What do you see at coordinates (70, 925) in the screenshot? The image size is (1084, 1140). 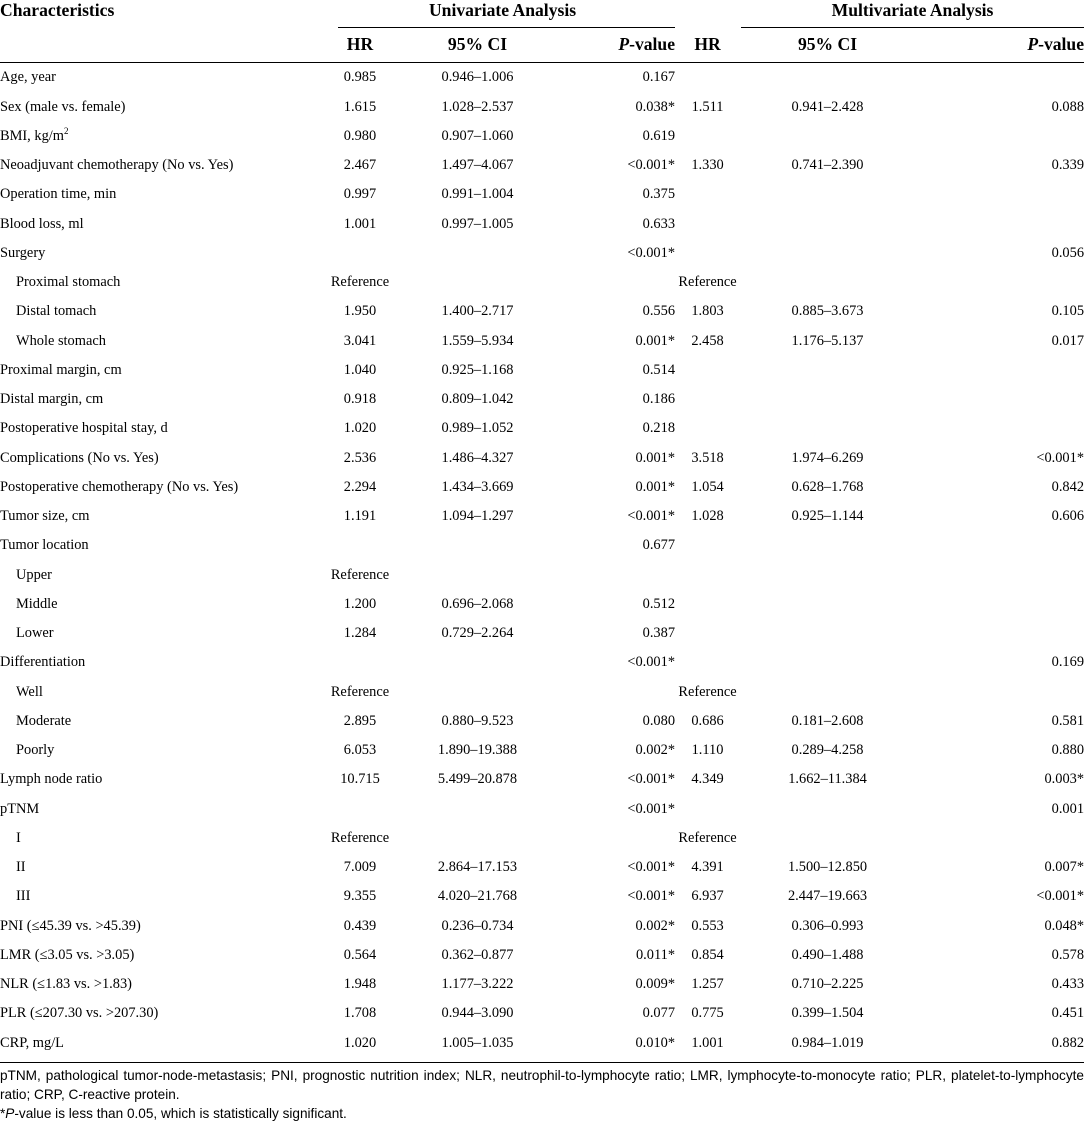 I see `row-label: PNI (≤45.39 vs. >45.39)` at bounding box center [70, 925].